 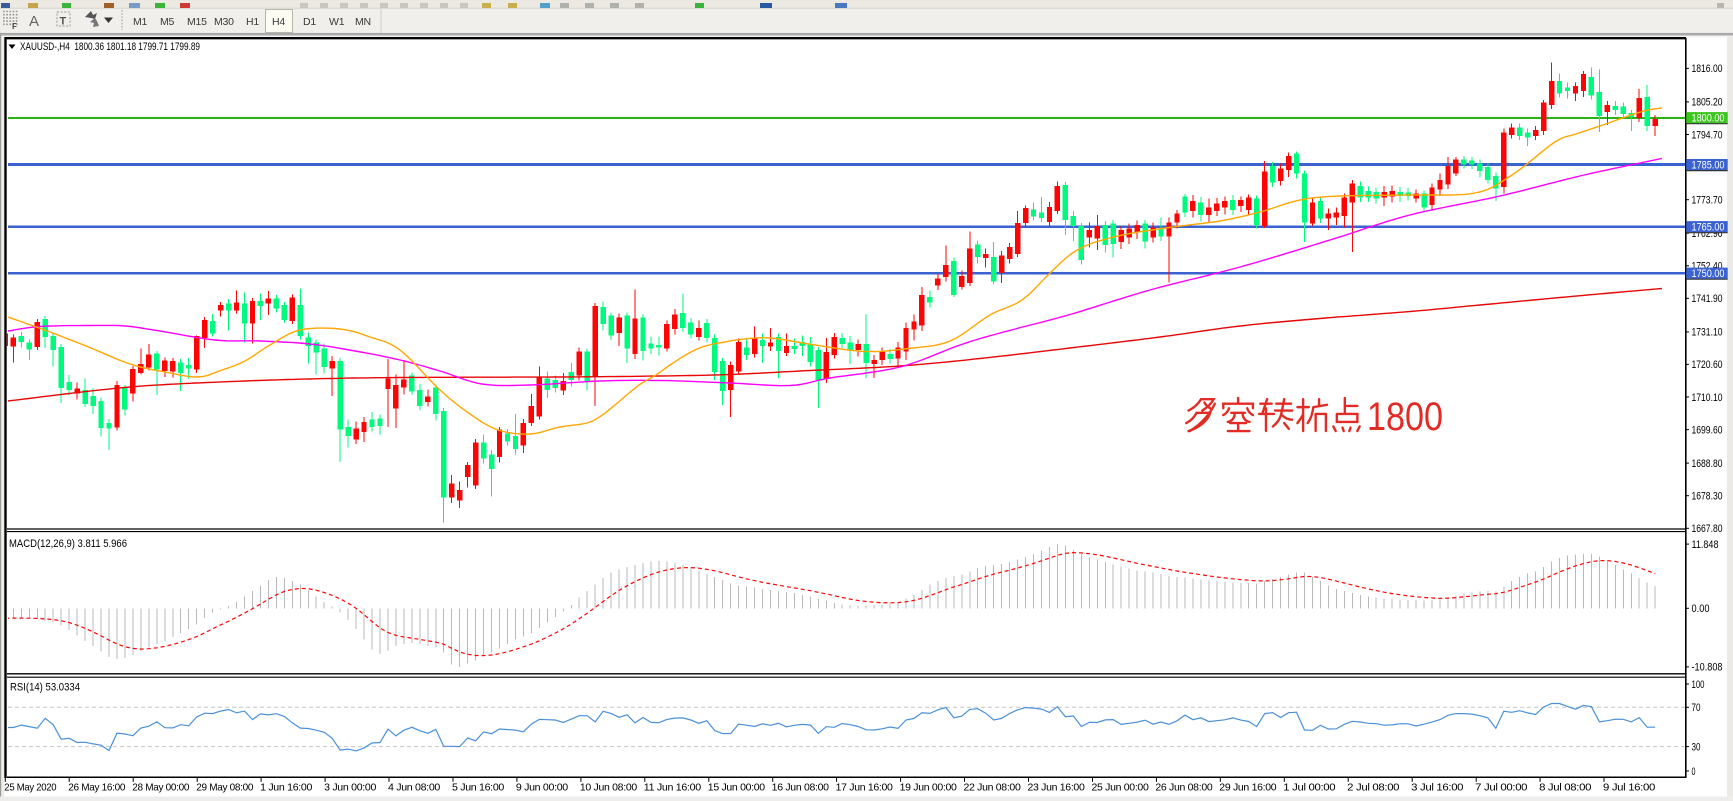 I want to click on svg-text: 30, so click(x=1696, y=747).